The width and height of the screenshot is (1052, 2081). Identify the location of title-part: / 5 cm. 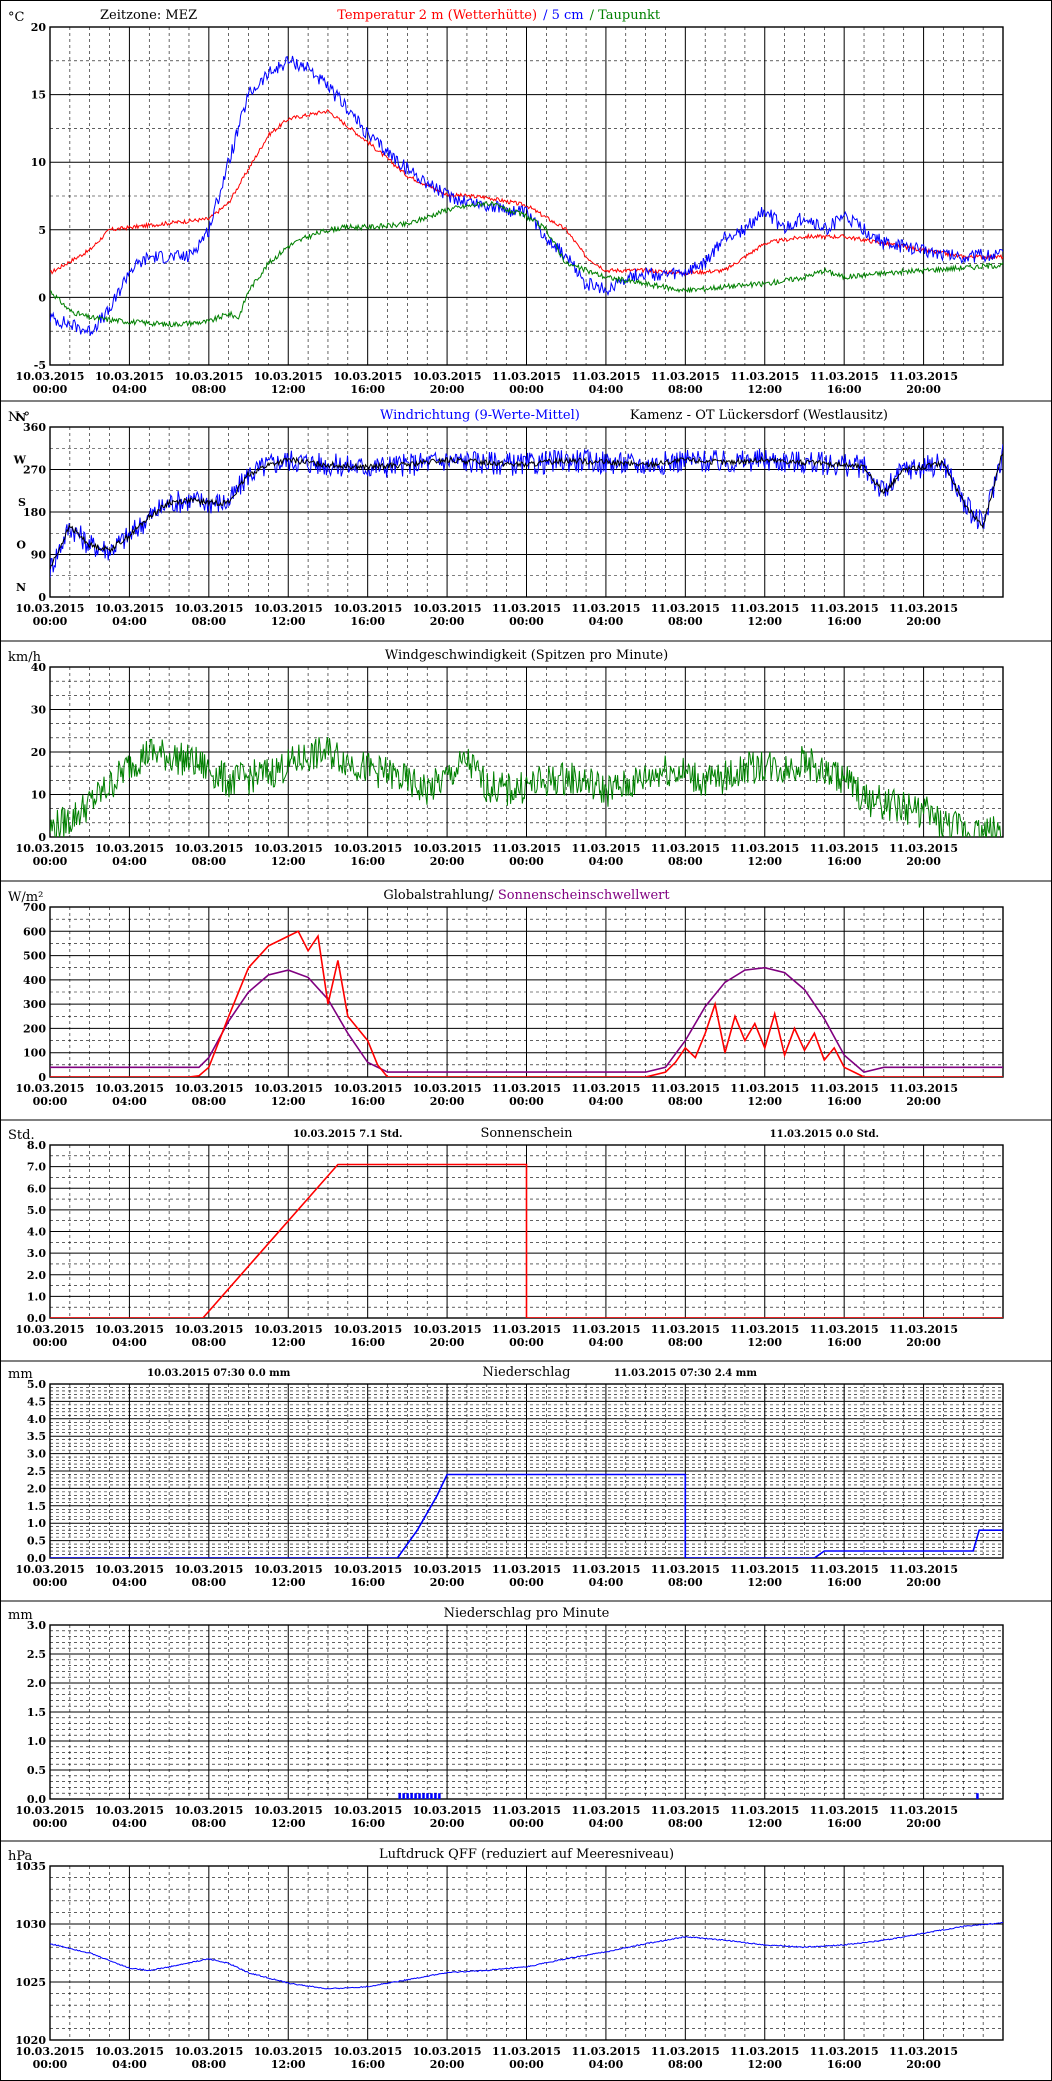
(563, 15).